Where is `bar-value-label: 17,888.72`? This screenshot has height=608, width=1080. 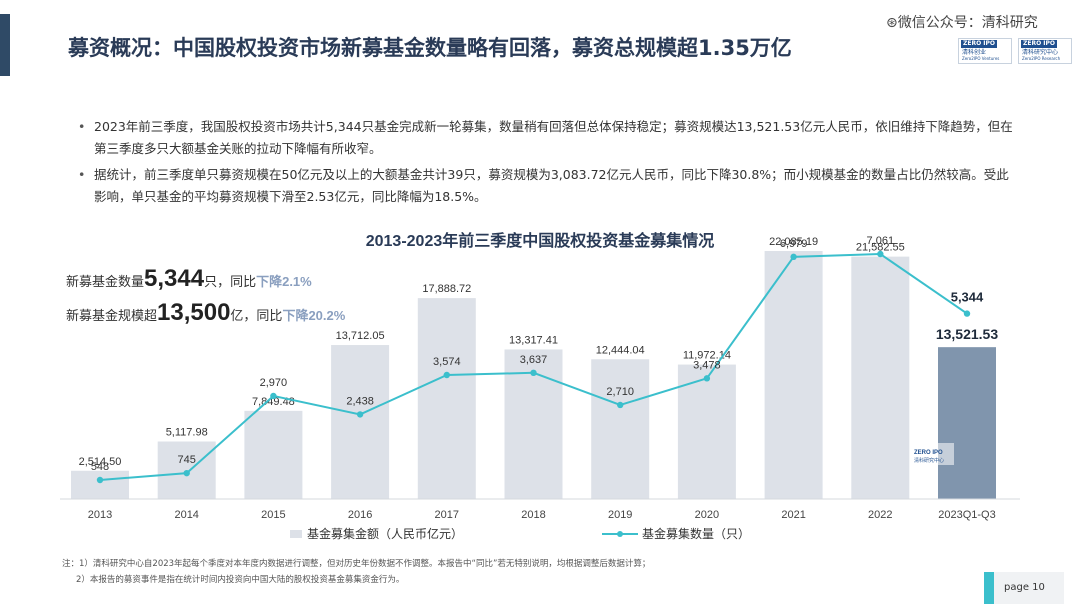
bar-value-label: 17,888.72 is located at coordinates (446, 289).